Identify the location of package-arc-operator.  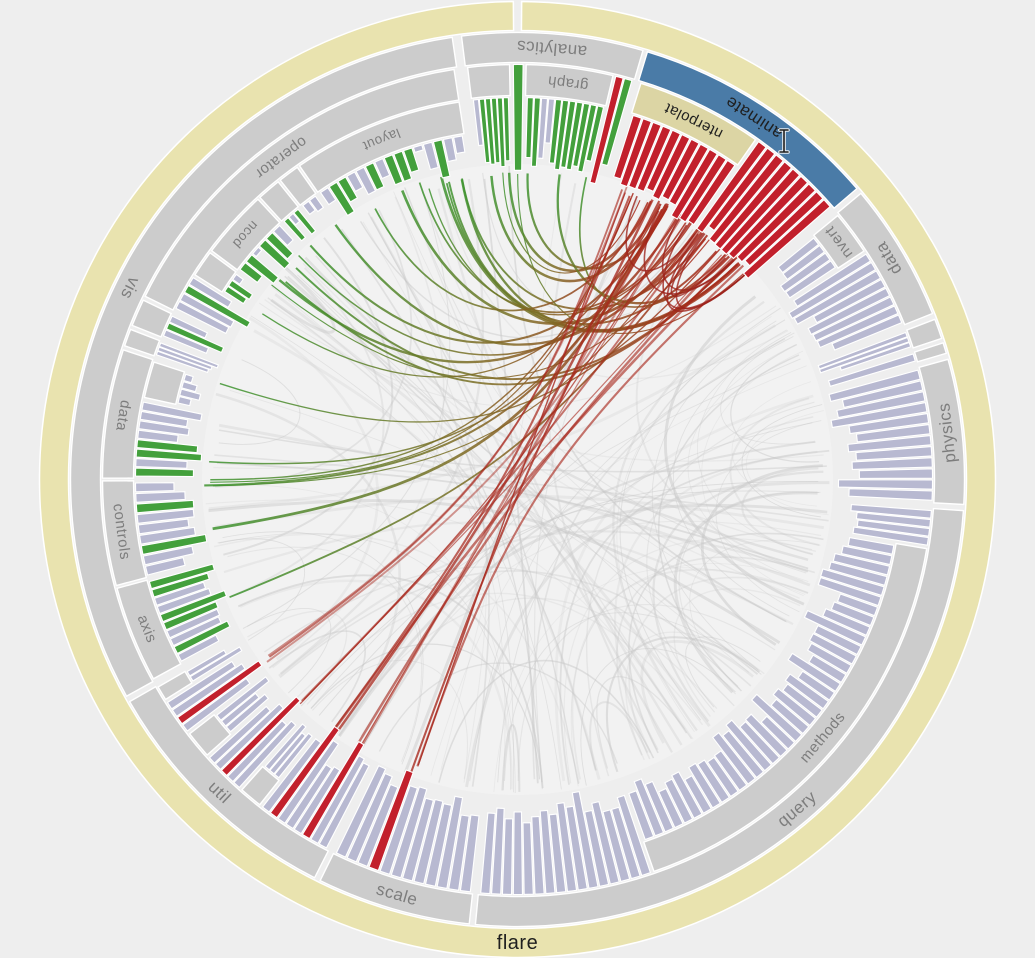
(302, 189).